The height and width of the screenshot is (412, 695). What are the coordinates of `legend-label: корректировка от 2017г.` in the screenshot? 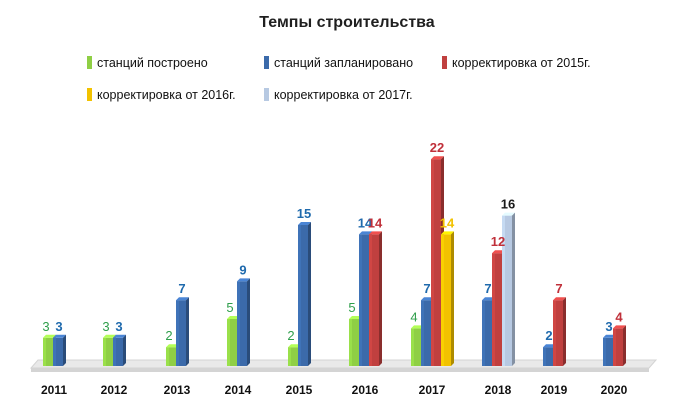 It's located at (343, 95).